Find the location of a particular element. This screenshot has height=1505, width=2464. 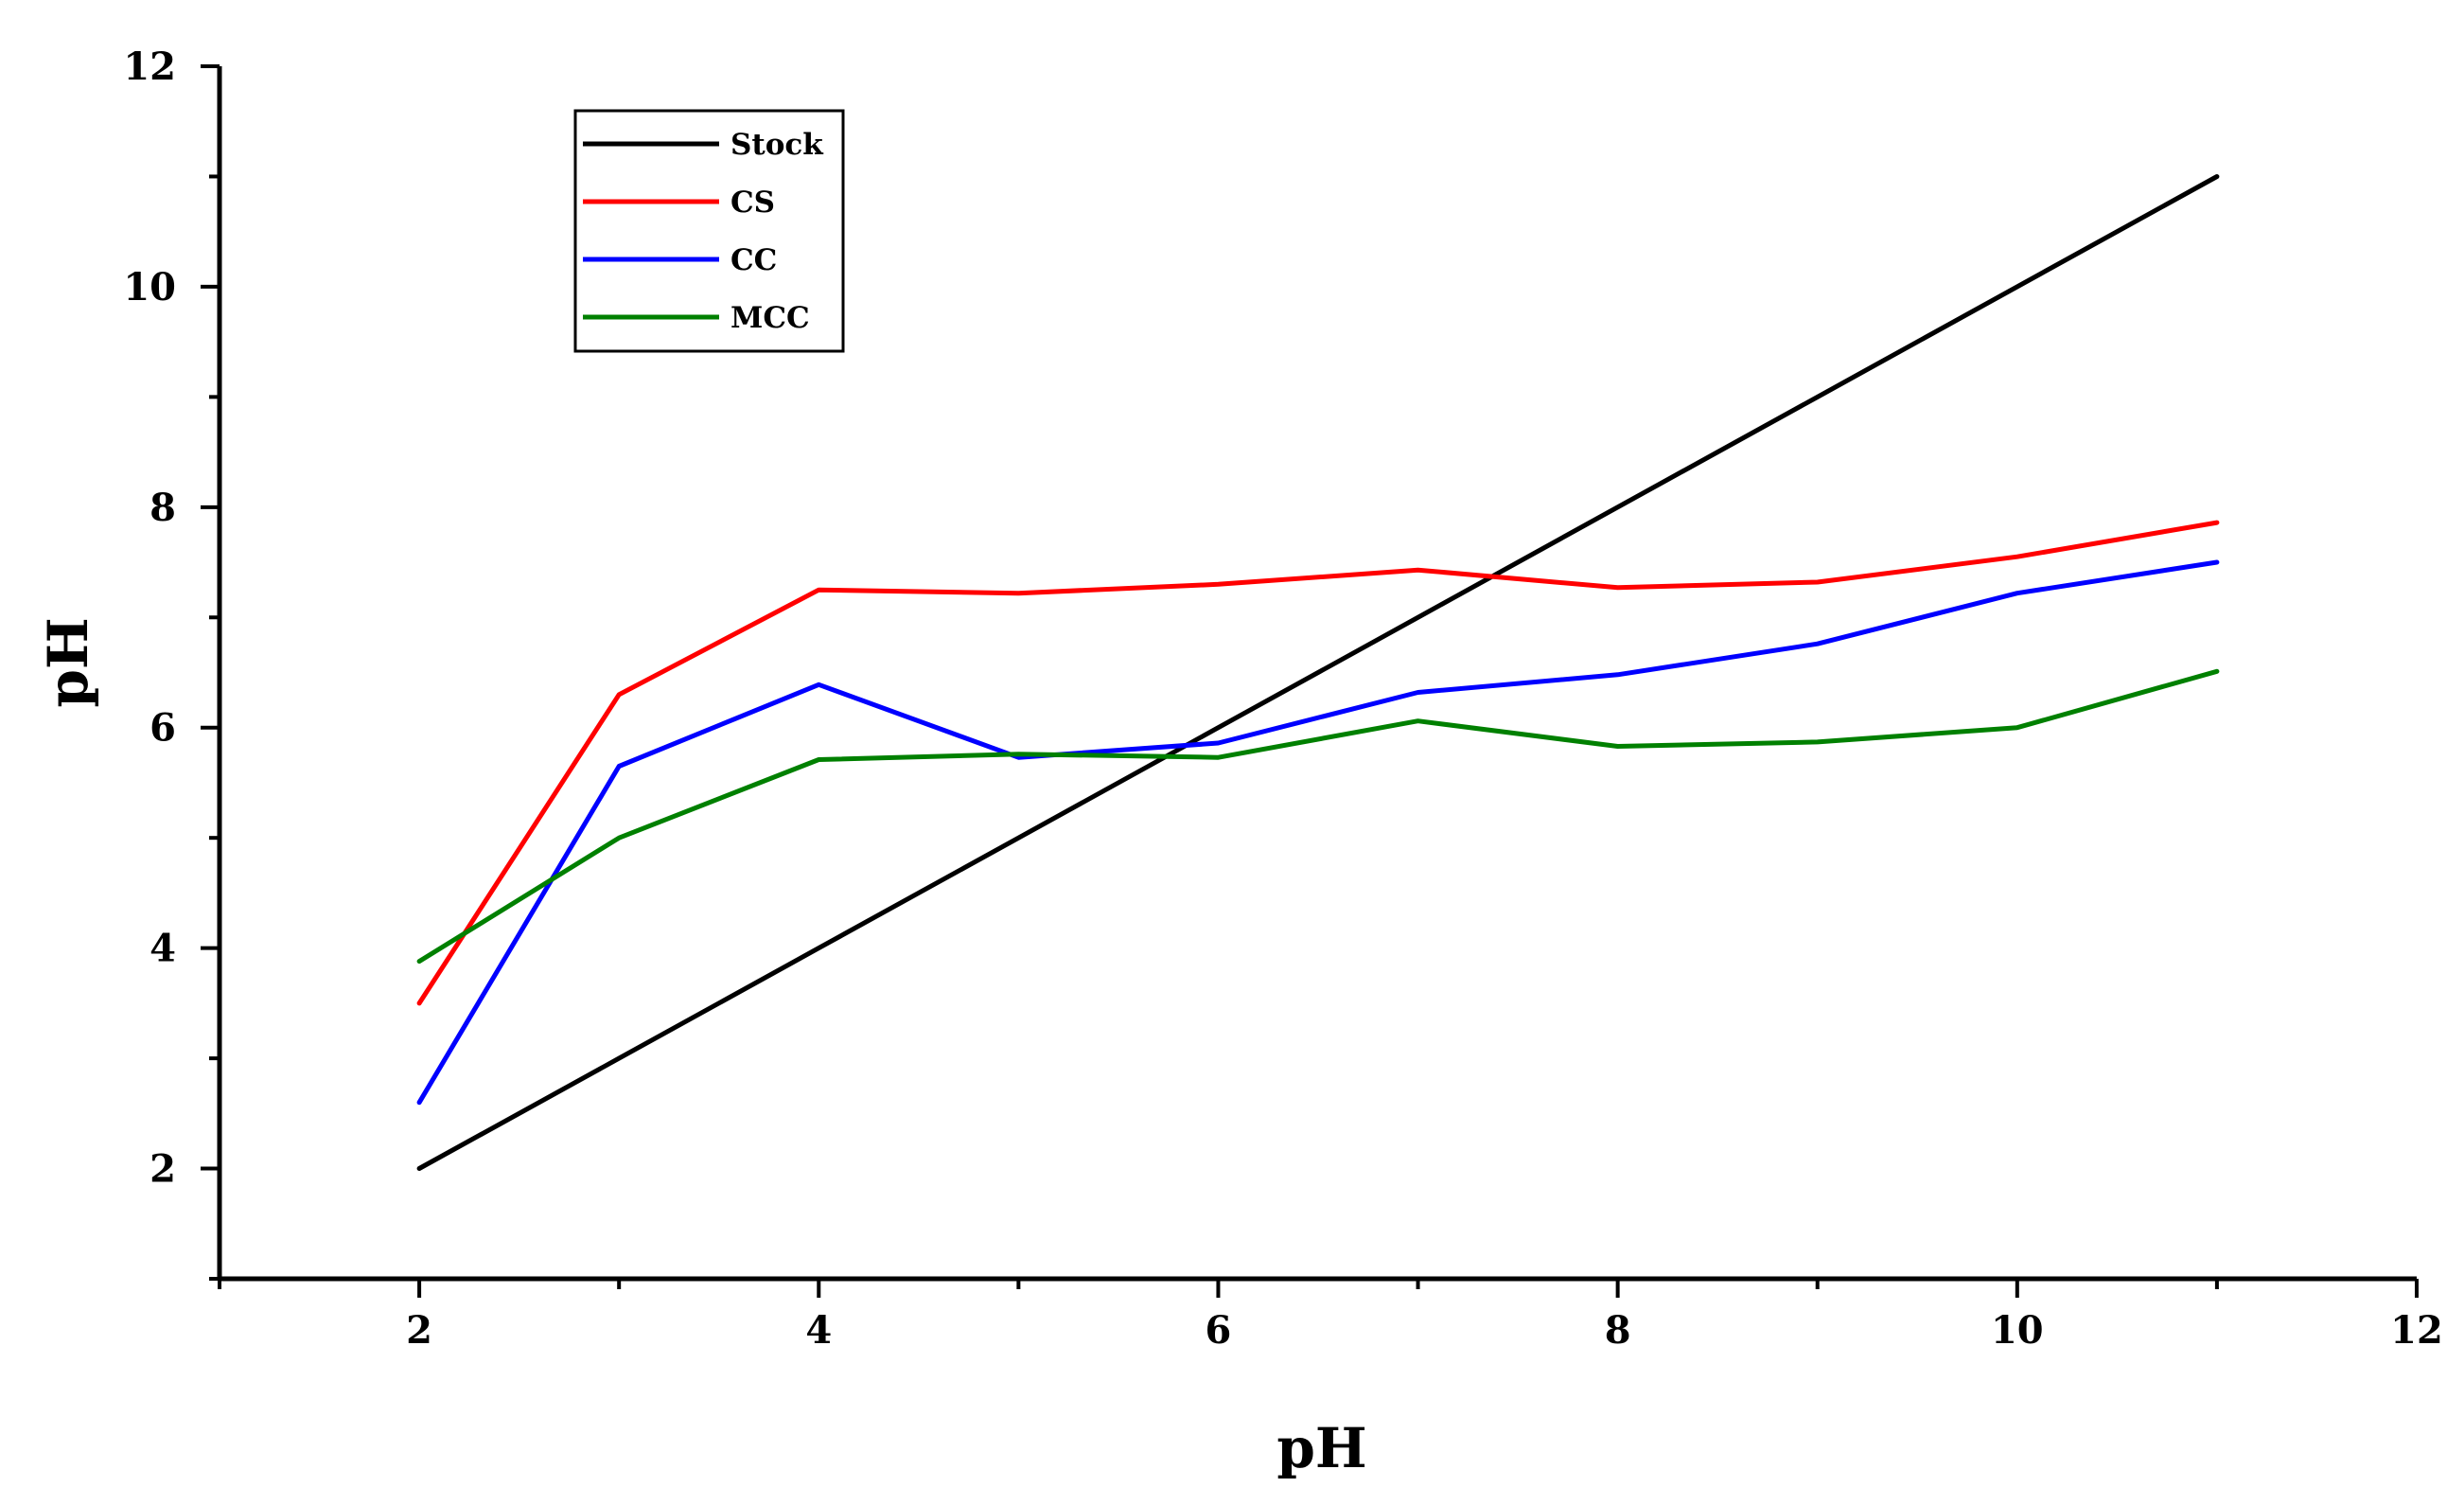

y-tick-label: 8 is located at coordinates (163, 508).